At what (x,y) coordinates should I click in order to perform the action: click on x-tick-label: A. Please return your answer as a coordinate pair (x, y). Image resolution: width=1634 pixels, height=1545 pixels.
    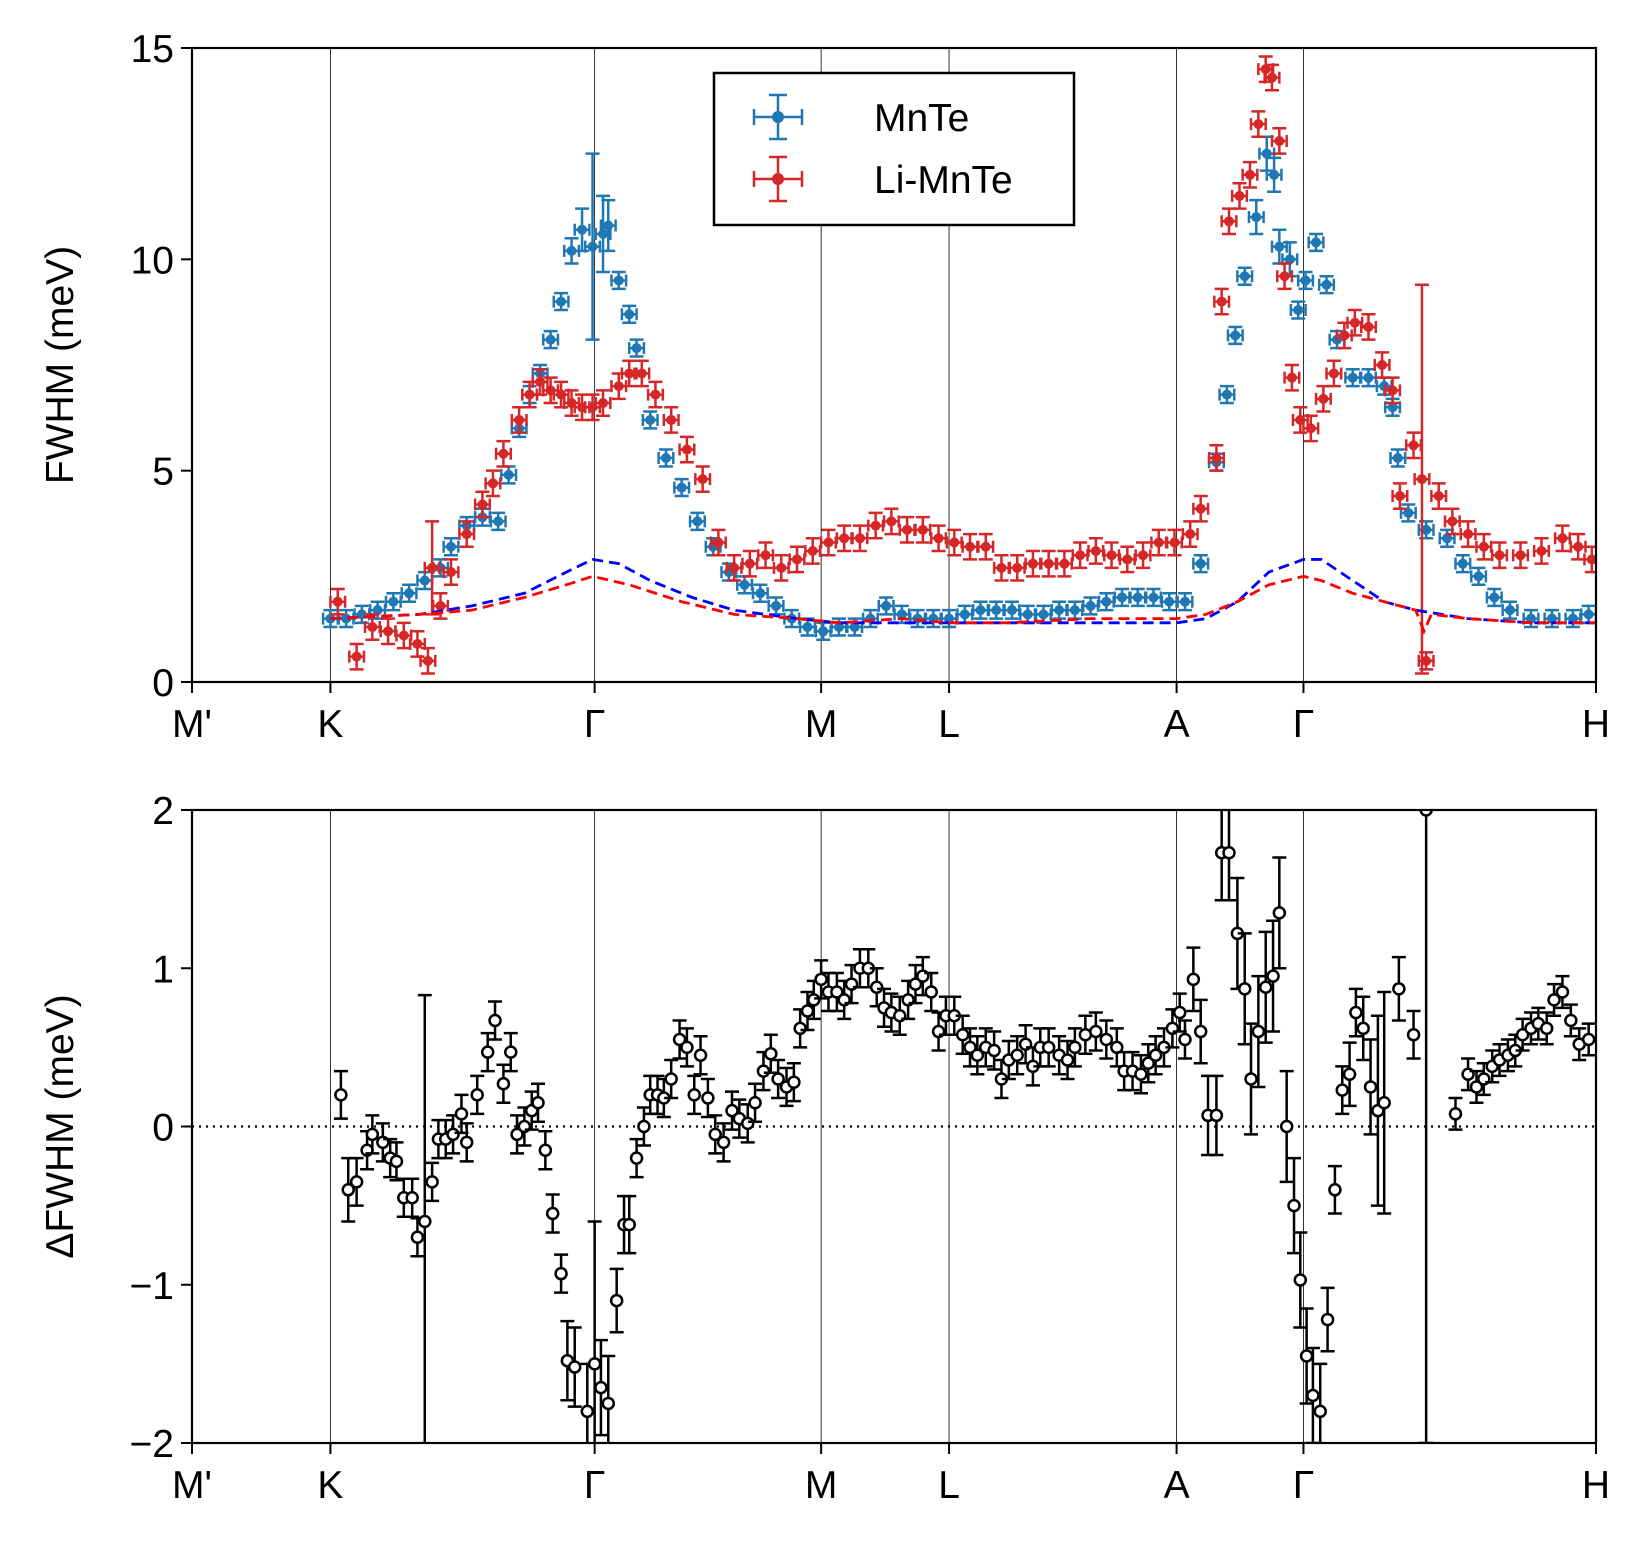
    Looking at the image, I should click on (1177, 1485).